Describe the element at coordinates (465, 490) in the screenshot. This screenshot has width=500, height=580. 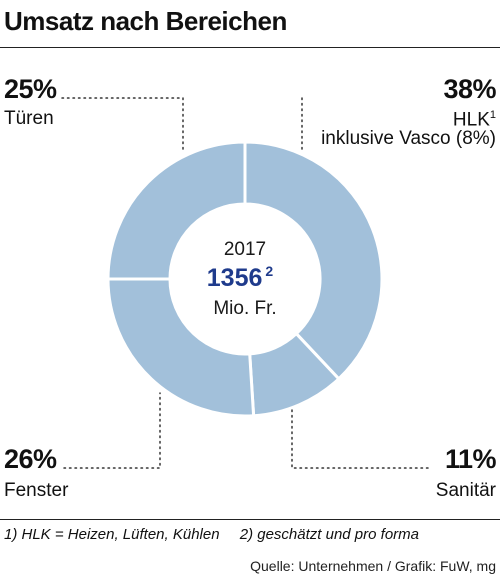
I see `slice-label-sanitaer-name: Sanitär` at that location.